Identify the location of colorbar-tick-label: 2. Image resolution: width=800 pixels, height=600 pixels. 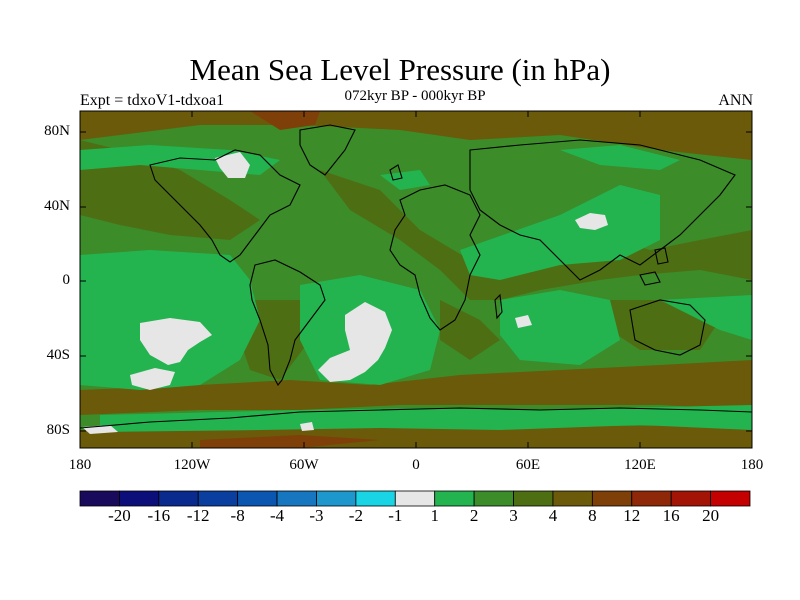
(474, 515).